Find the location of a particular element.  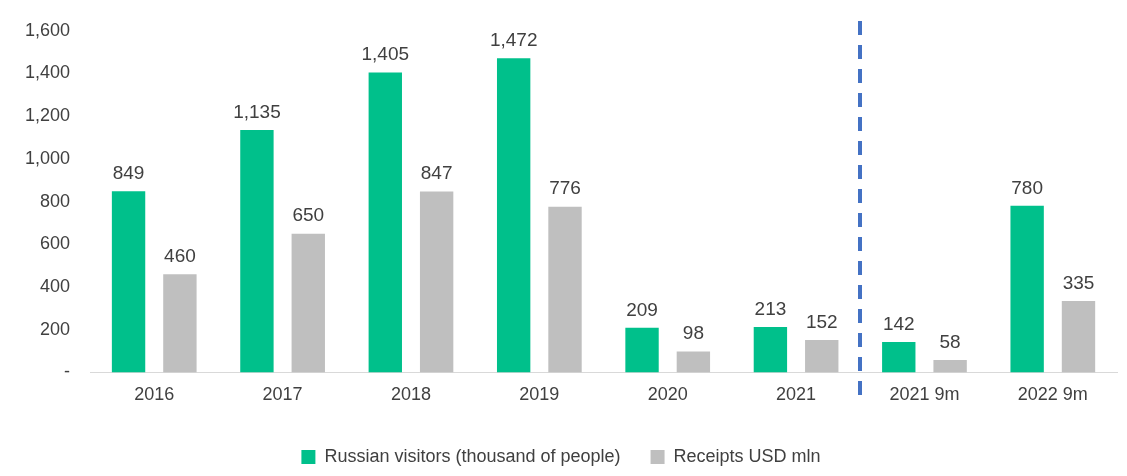

y-tick-label: 400 is located at coordinates (55, 285).